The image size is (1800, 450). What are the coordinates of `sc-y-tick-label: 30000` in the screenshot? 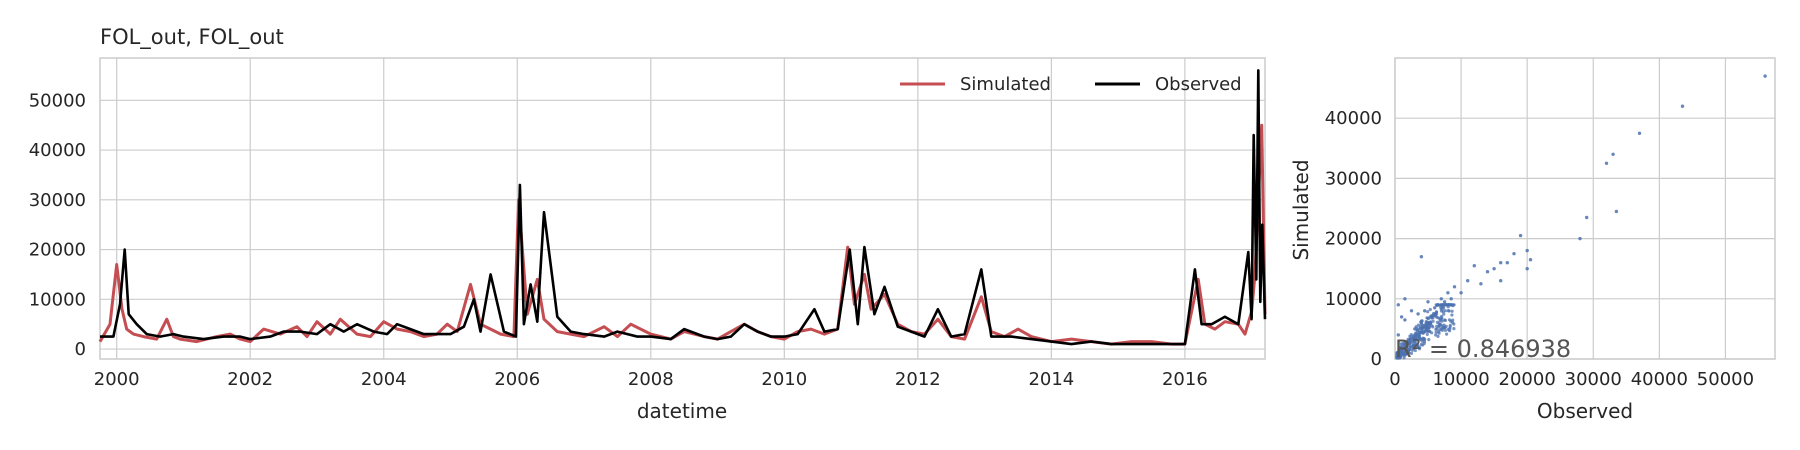 It's located at (1353, 178).